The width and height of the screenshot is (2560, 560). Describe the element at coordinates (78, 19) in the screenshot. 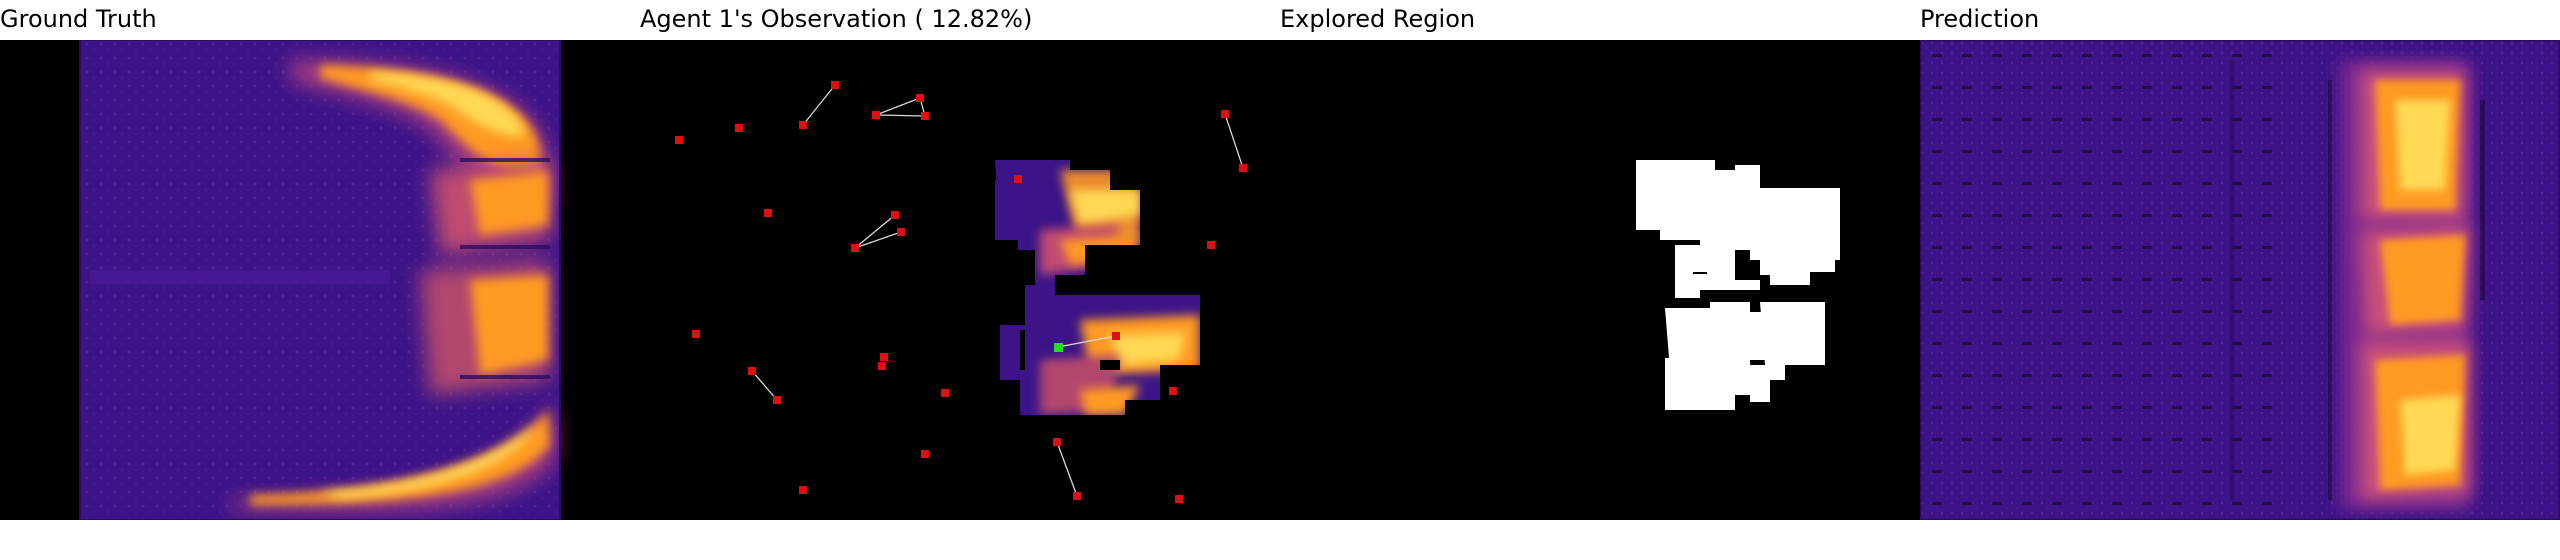

I see `ground-truth-title: Ground Truth` at that location.